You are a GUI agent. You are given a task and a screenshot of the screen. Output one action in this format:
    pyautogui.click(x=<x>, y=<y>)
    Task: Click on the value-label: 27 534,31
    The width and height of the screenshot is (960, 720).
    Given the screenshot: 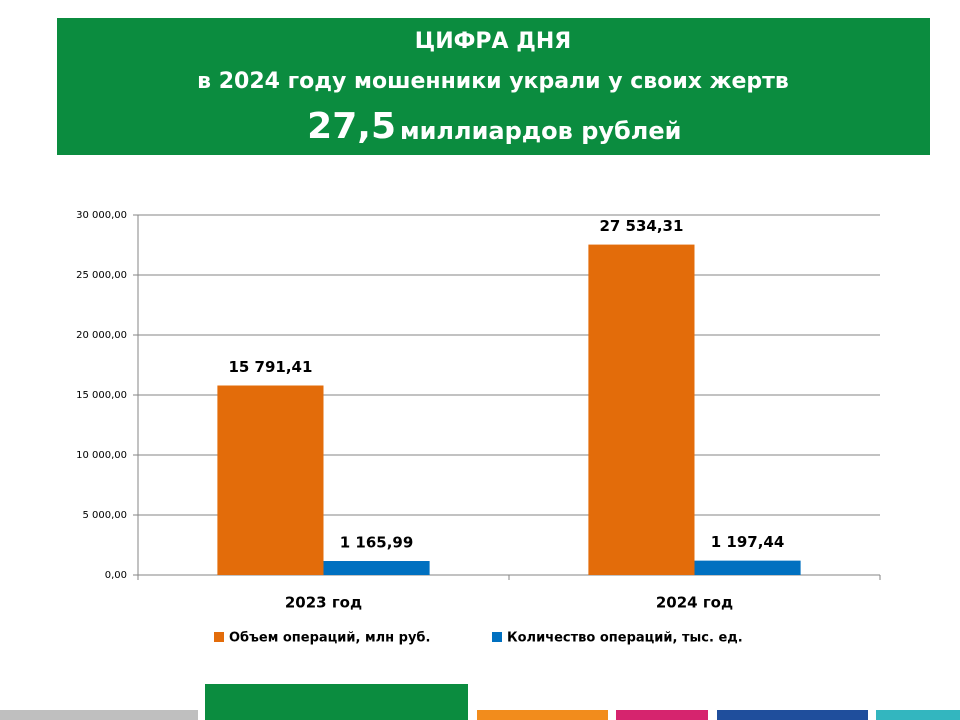 What is the action you would take?
    pyautogui.click(x=641, y=226)
    